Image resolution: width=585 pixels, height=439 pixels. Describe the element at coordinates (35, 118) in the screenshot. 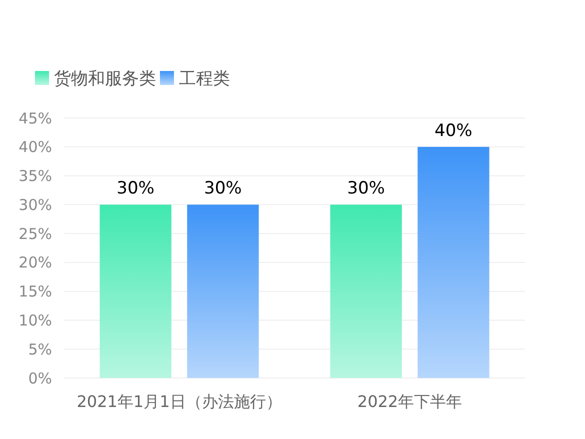

I see `y-tick-label: 45%` at that location.